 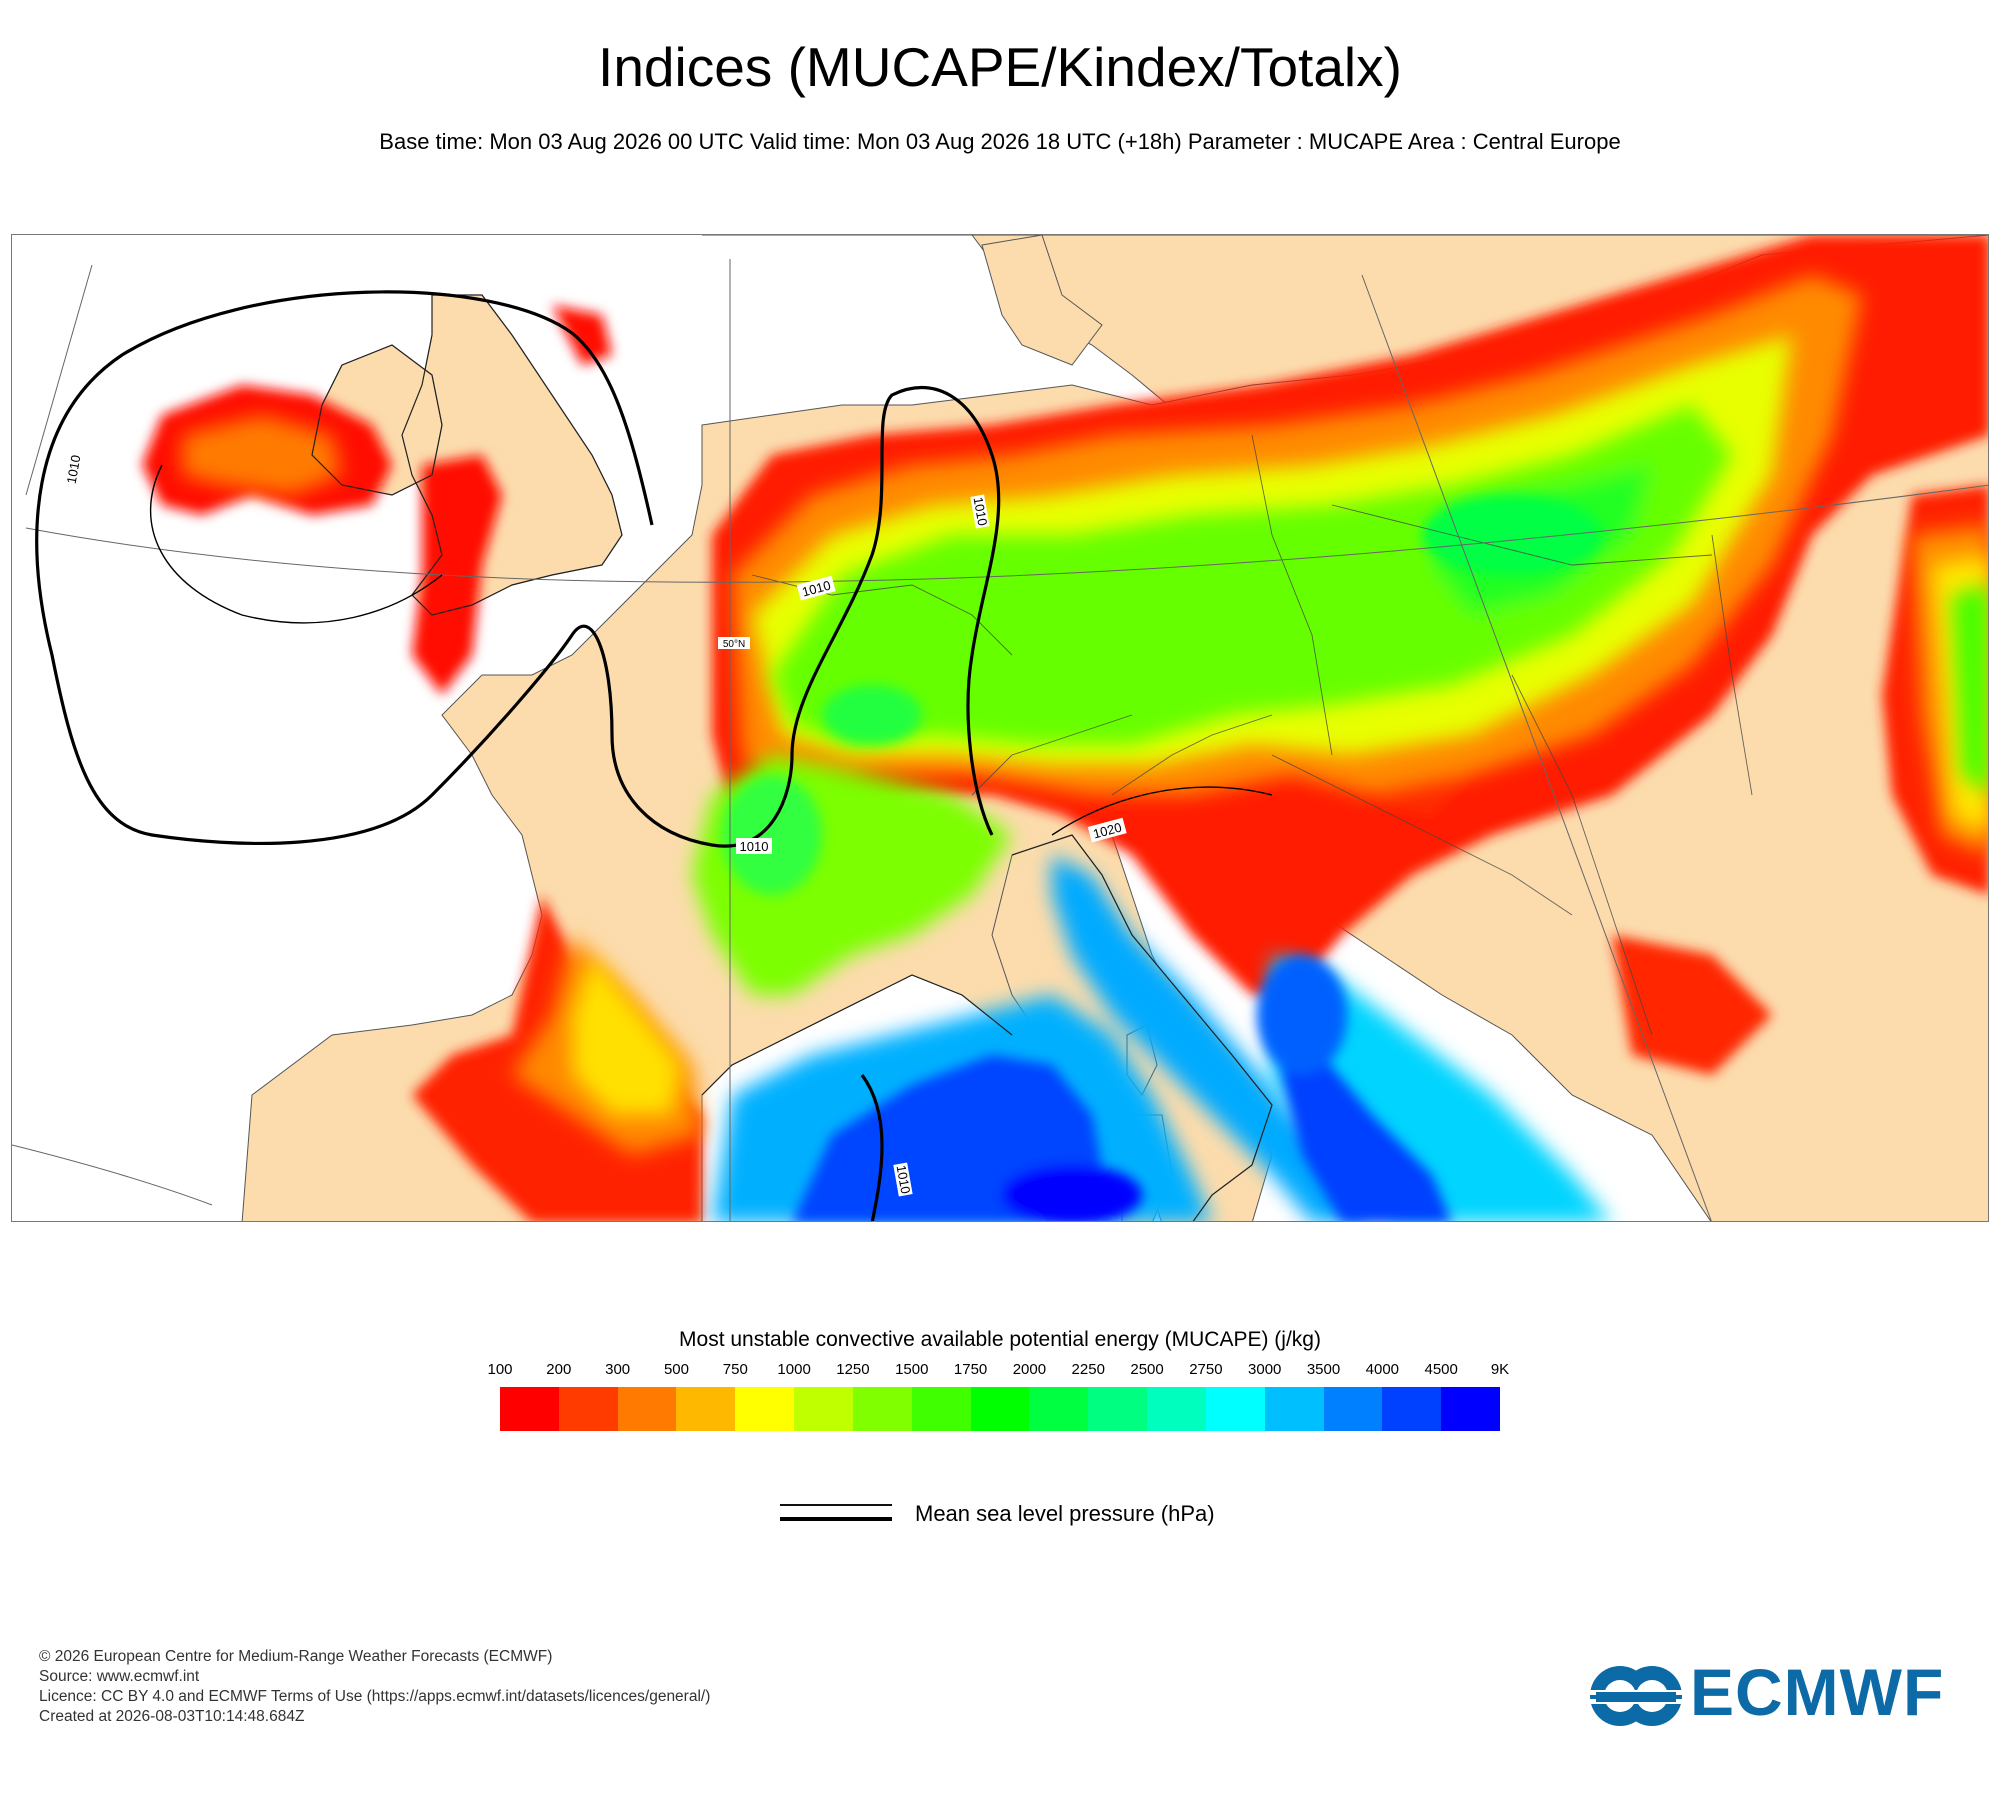 I want to click on legend-tick-label: 3500, so click(x=1323, y=1369).